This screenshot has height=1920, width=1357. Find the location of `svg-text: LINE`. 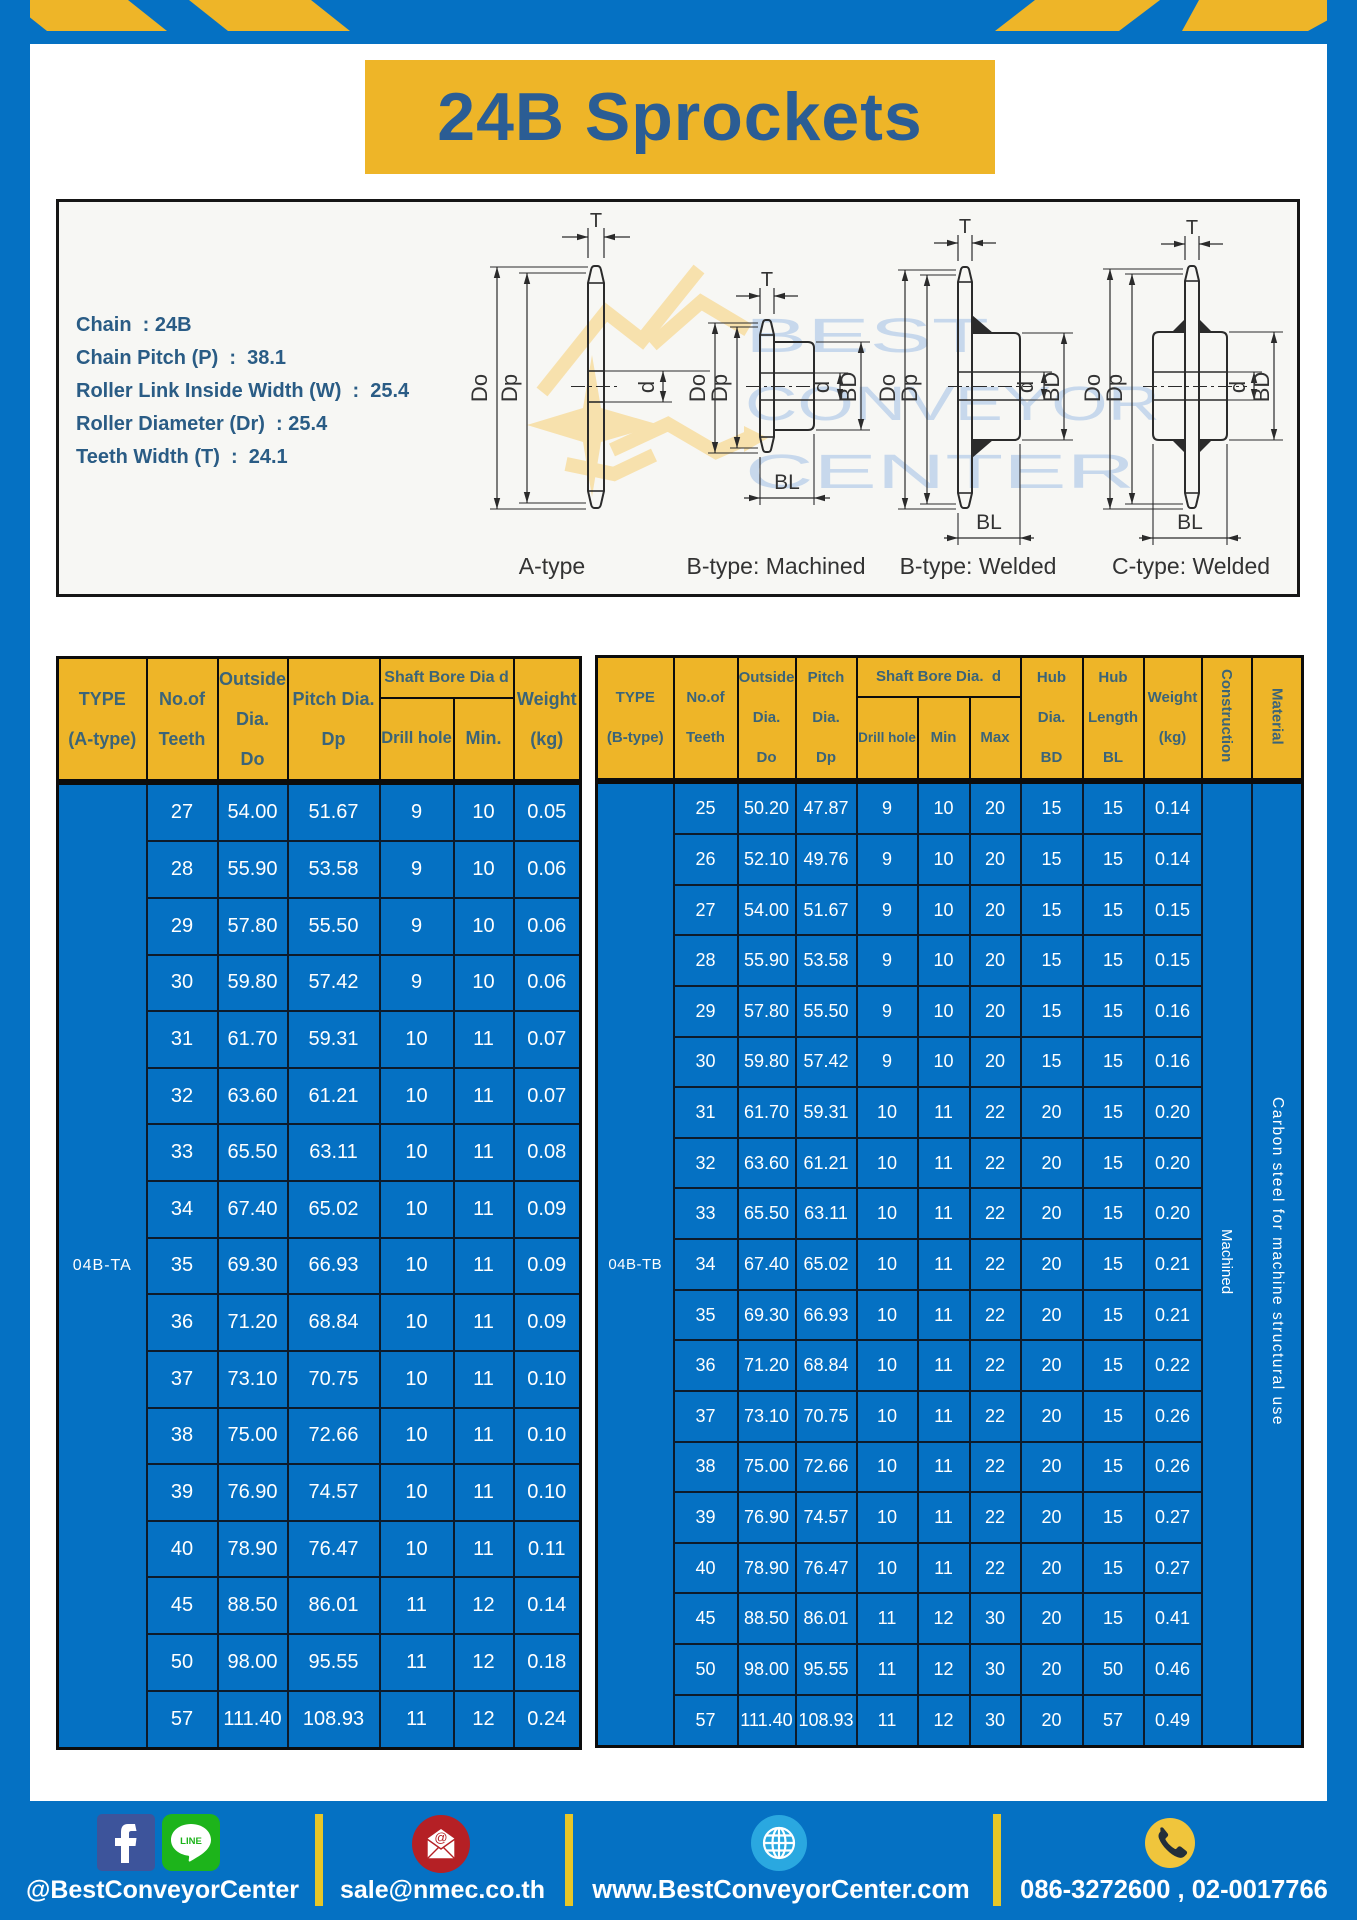

svg-text: LINE is located at coordinates (191, 1841).